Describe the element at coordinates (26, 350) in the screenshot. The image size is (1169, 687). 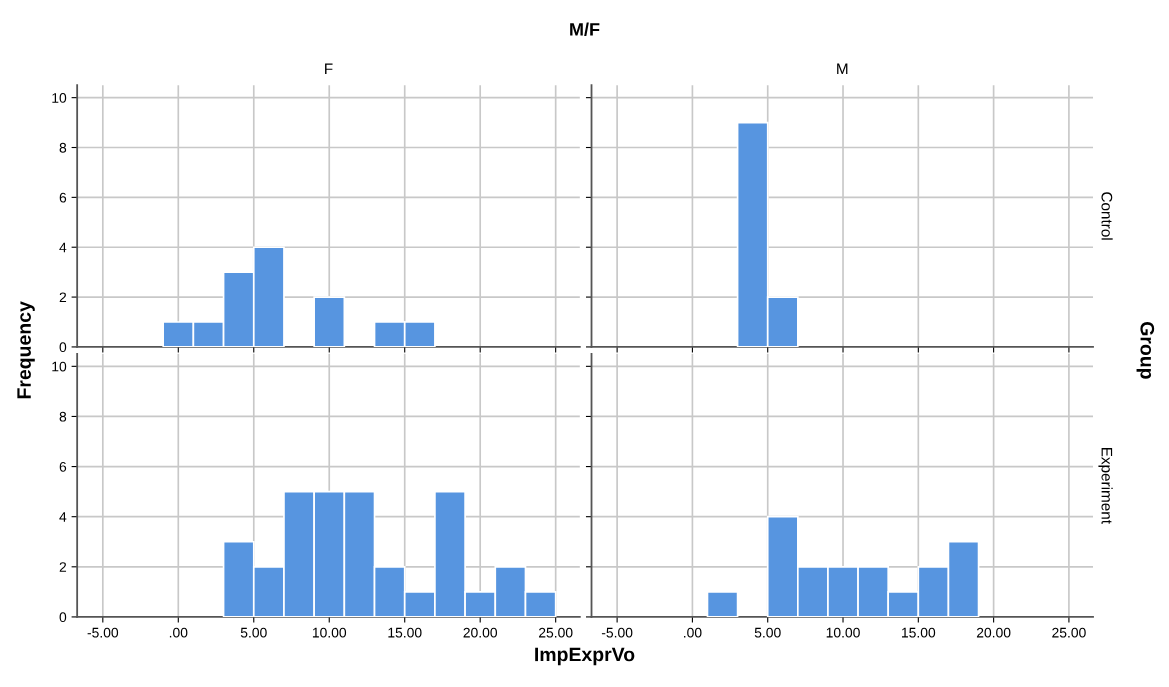
I see `y-axis-title: Frequency` at that location.